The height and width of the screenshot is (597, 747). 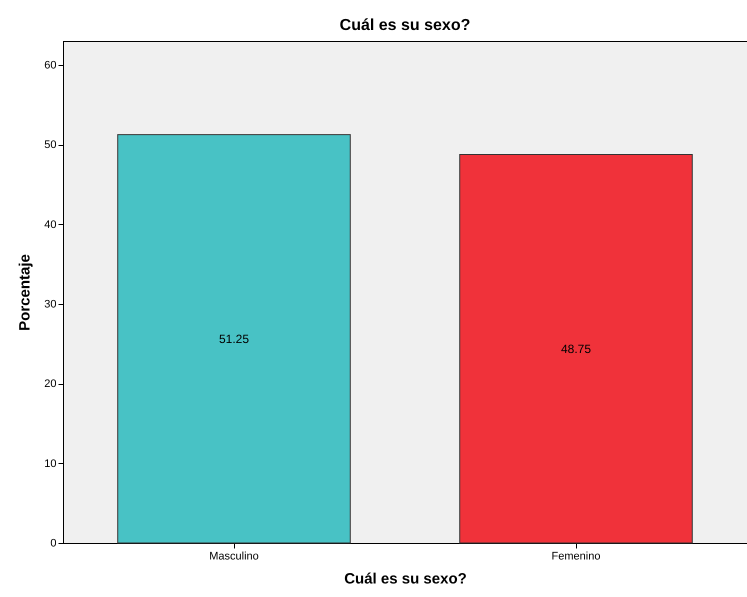 I want to click on y-tick-label: 50, so click(x=50, y=145).